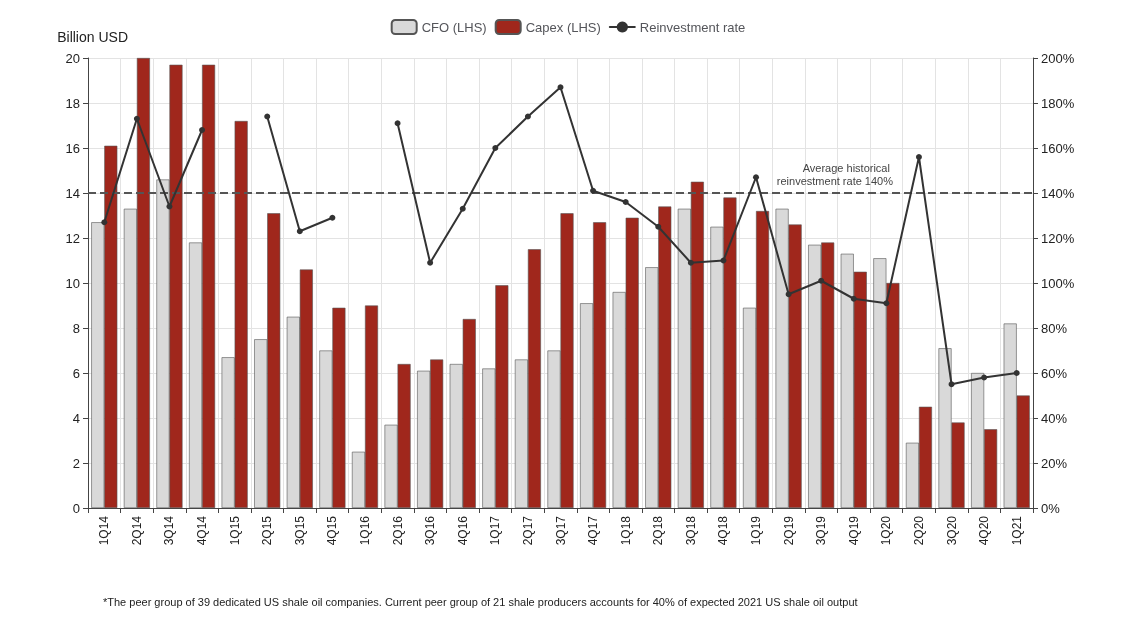 The image size is (1144, 639). I want to click on x-tick-label: 3Q20, so click(951, 530).